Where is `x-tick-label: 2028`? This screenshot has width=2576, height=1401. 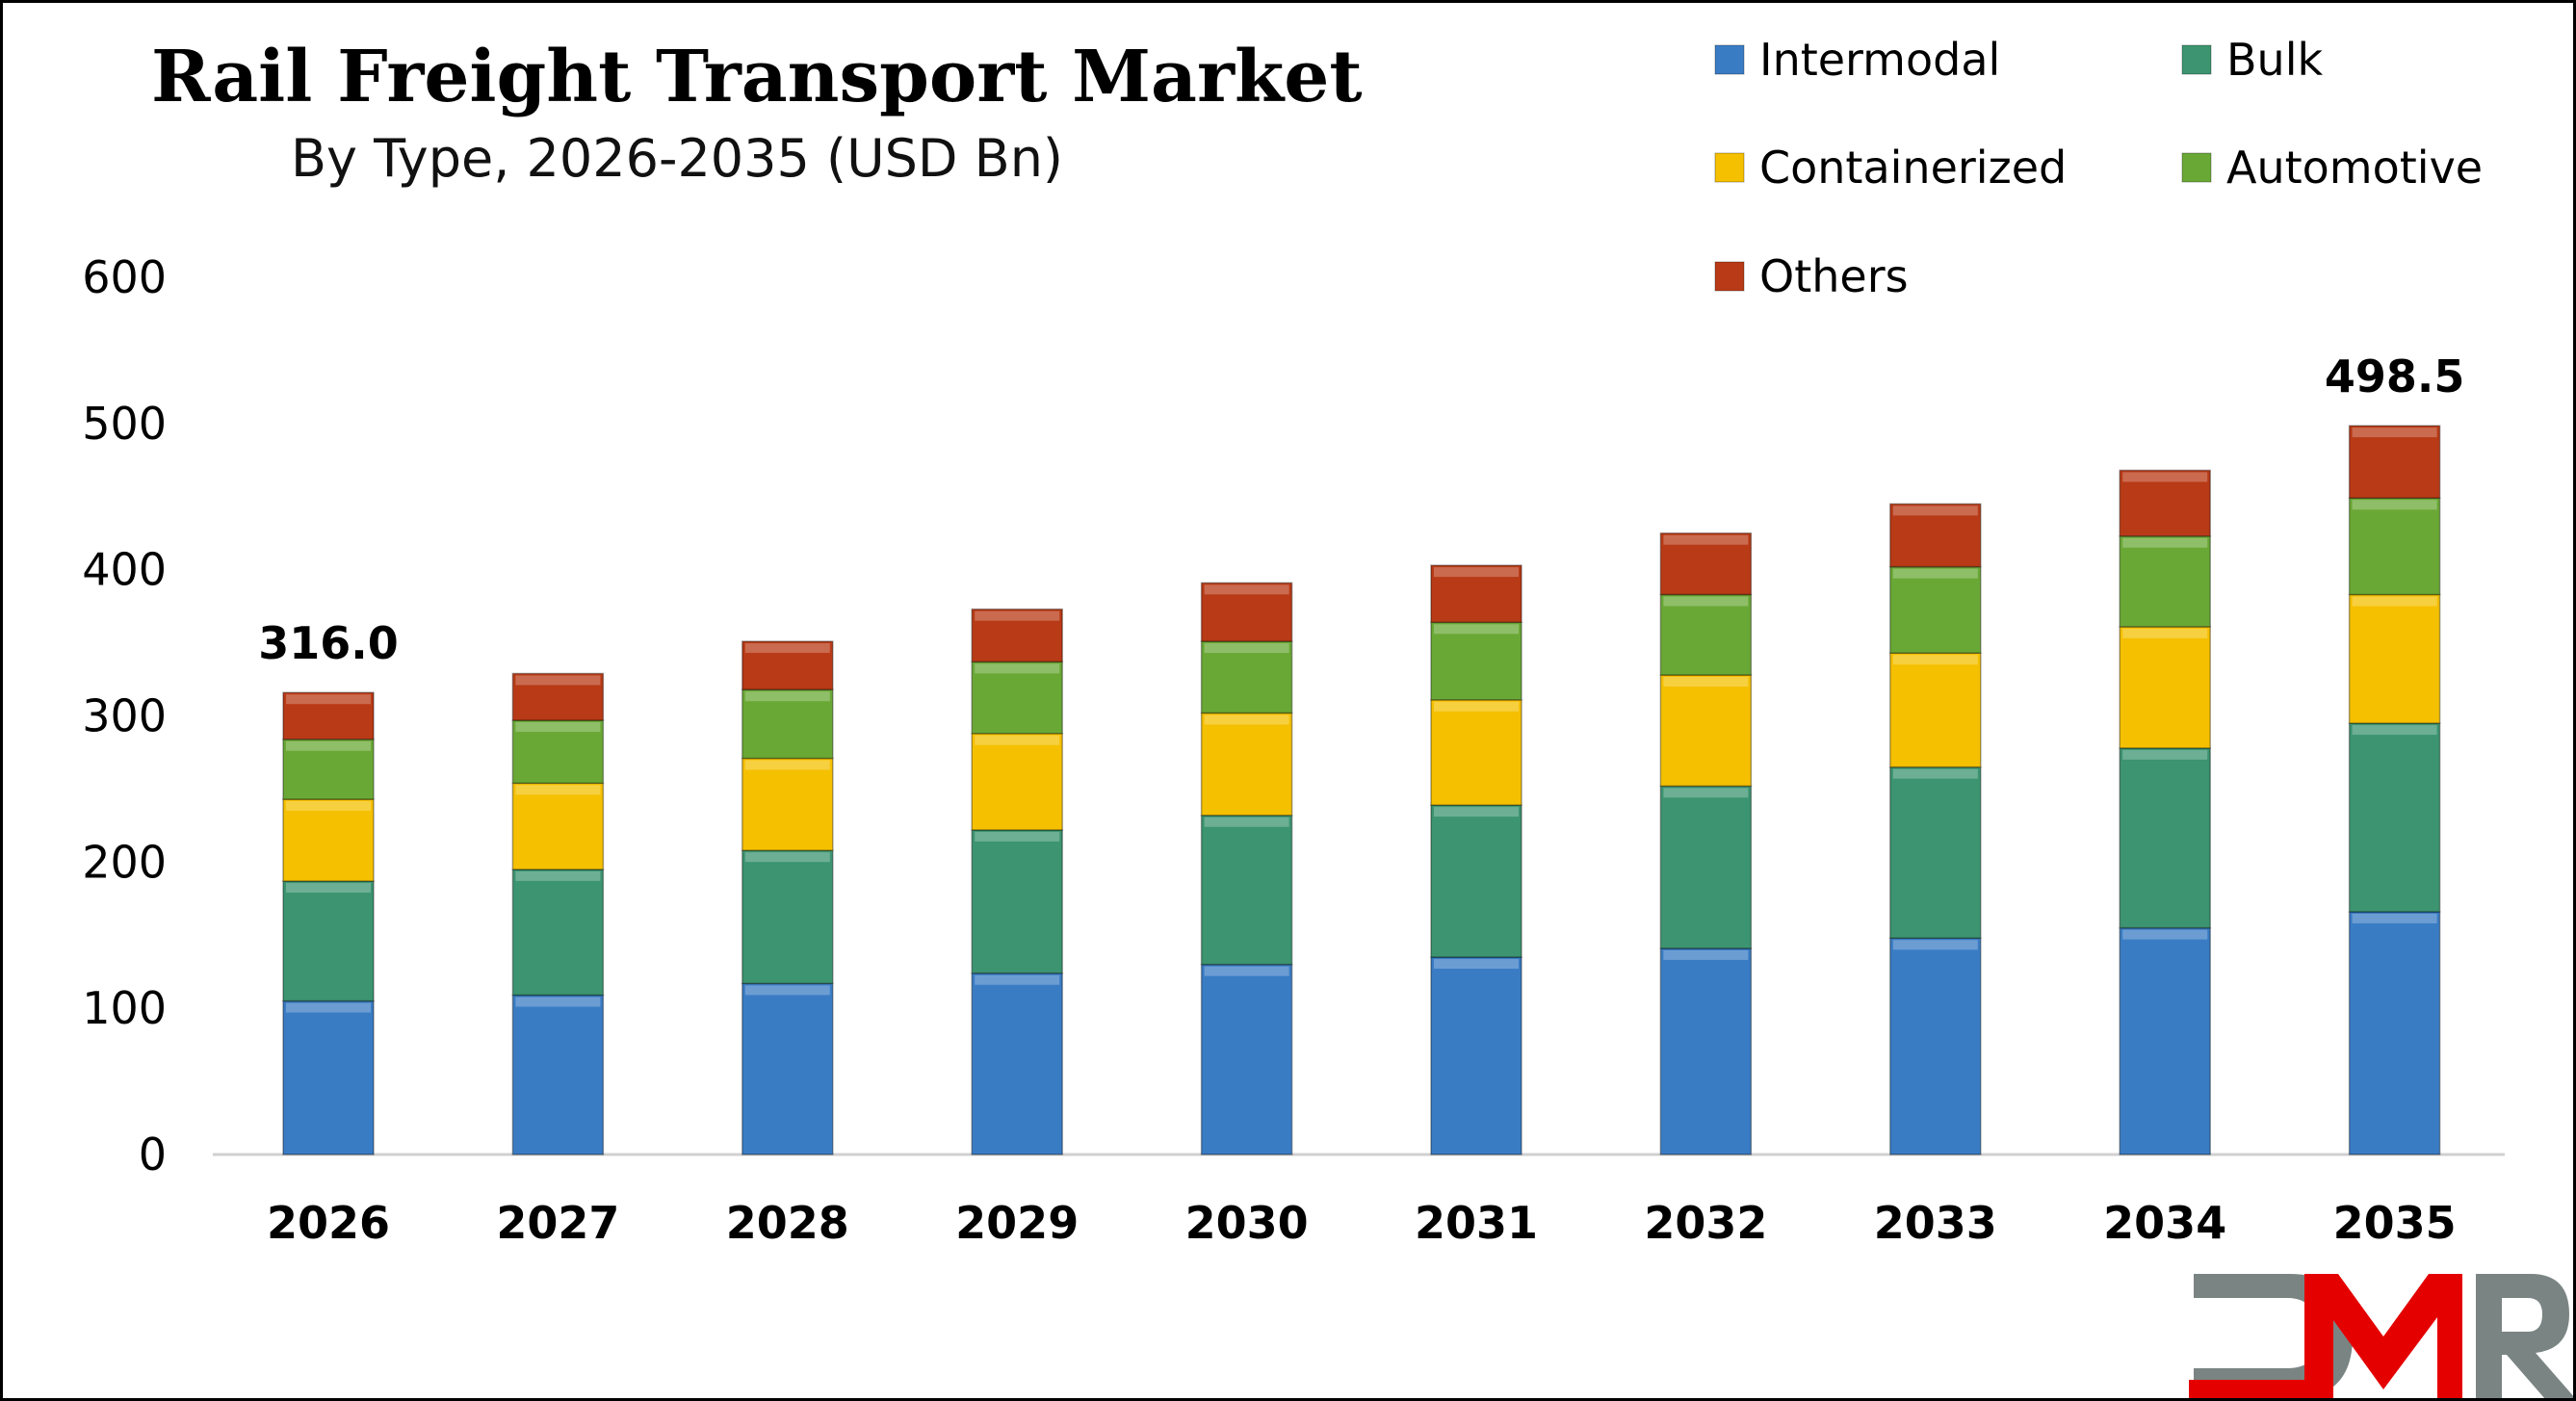 x-tick-label: 2028 is located at coordinates (787, 1223).